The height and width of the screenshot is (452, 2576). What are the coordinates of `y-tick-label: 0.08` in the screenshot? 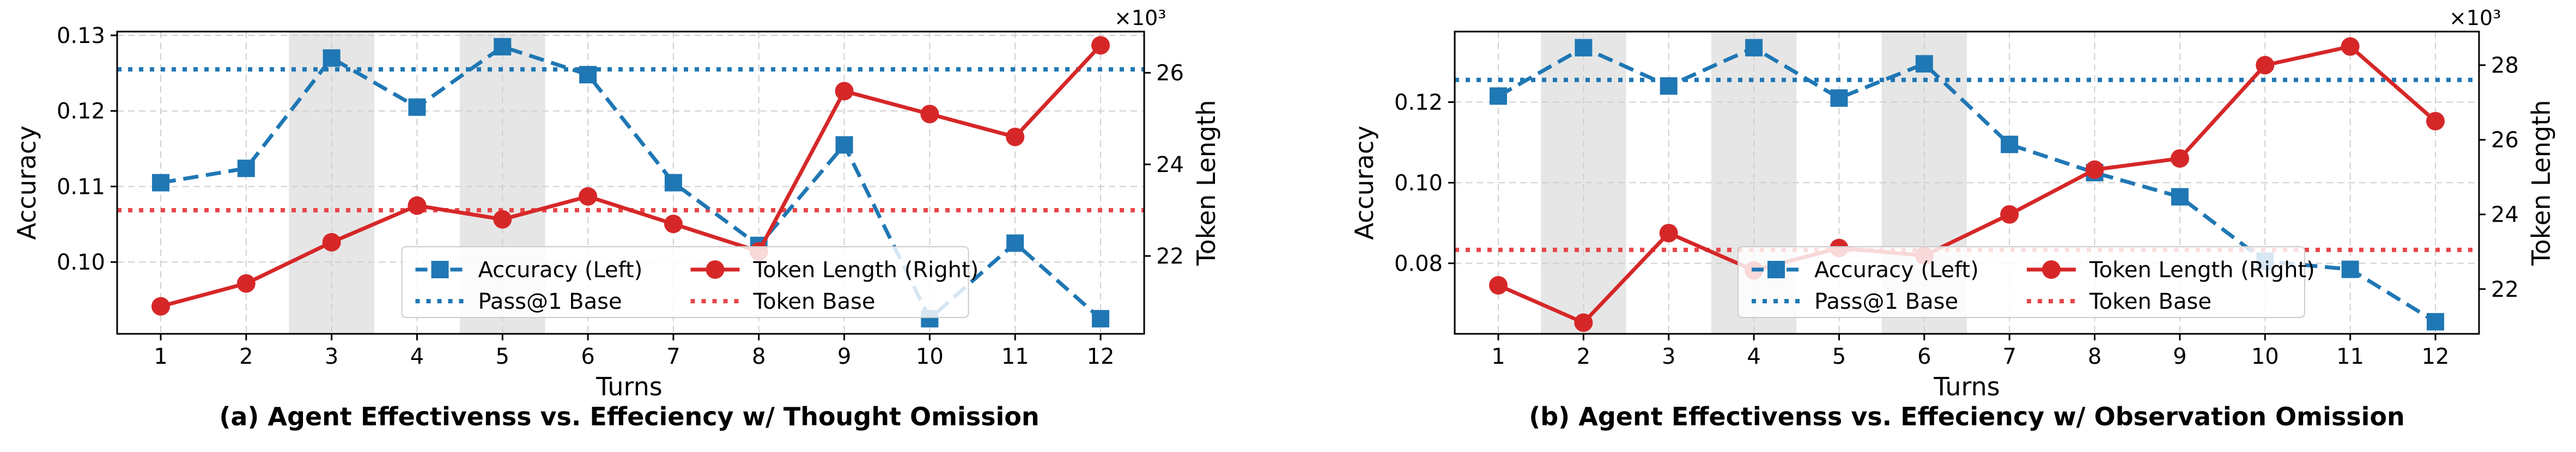 It's located at (1418, 265).